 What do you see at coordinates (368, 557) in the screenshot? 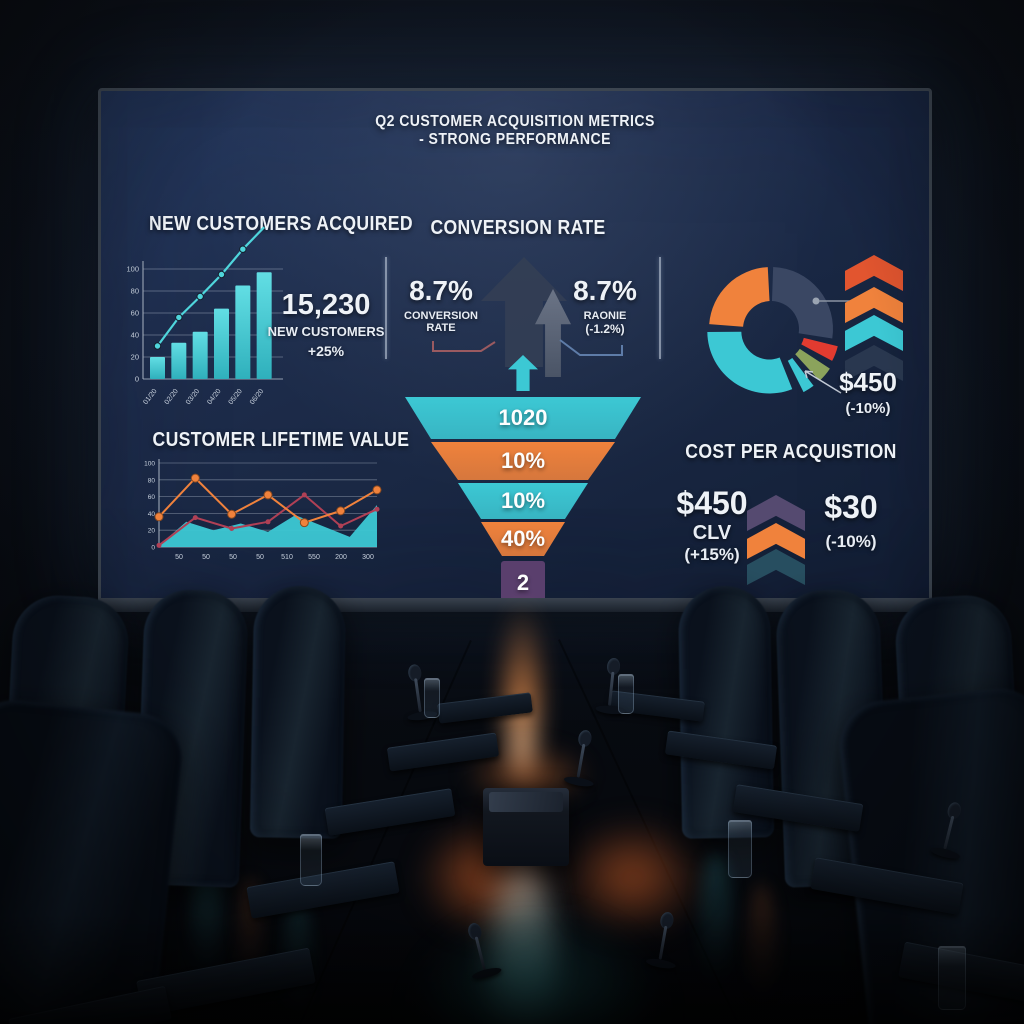
I see `svg-text: 300` at bounding box center [368, 557].